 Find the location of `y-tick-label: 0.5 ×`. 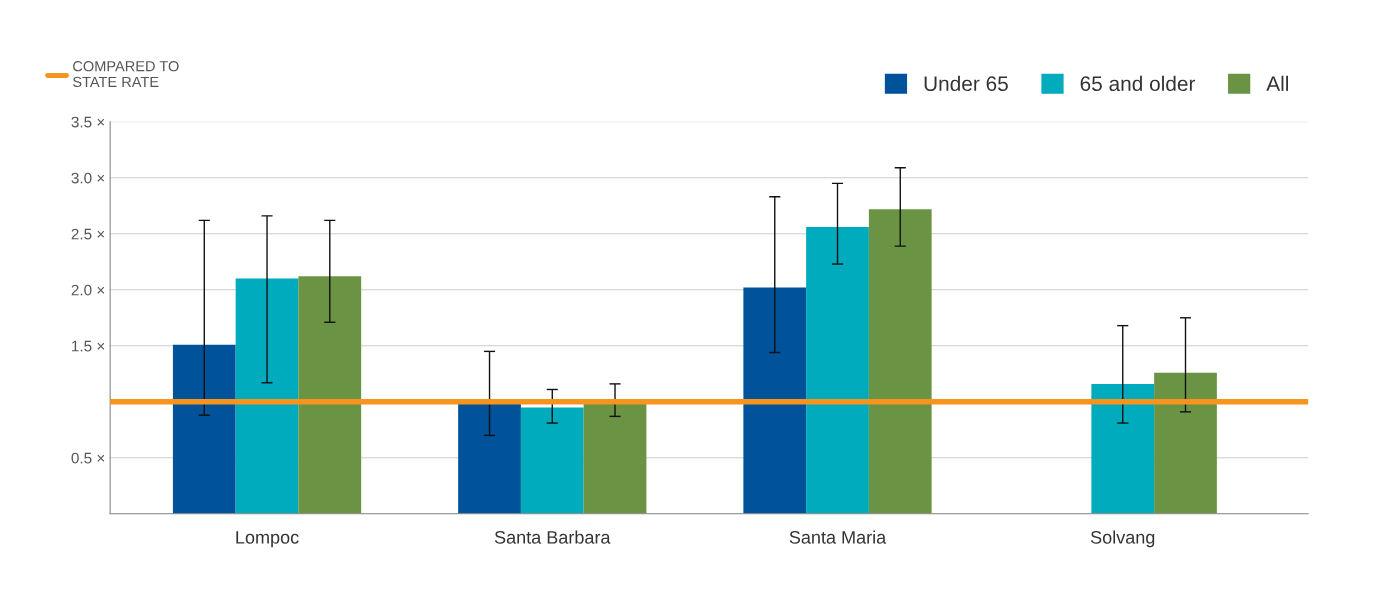

y-tick-label: 0.5 × is located at coordinates (88, 458).